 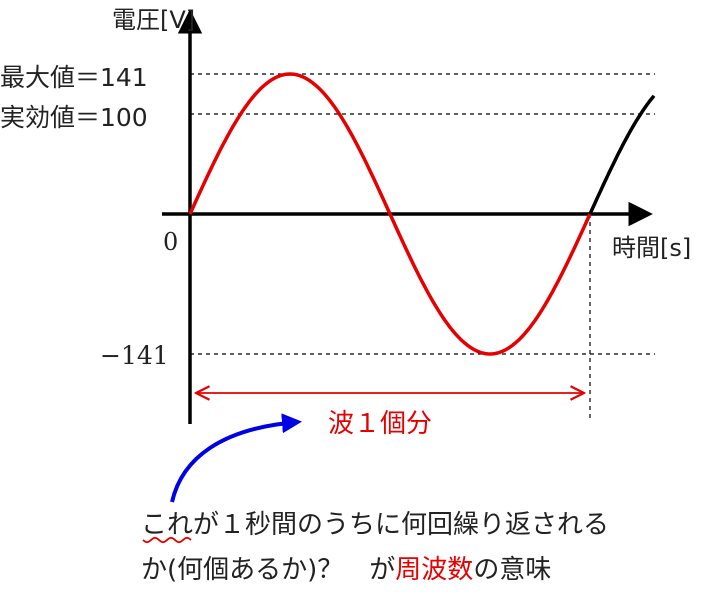 I want to click on caption-this: これ, so click(x=167, y=525).